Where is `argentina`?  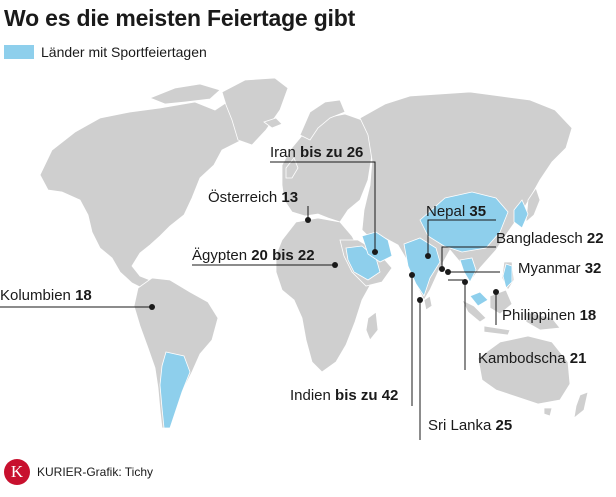 argentina is located at coordinates (175, 390).